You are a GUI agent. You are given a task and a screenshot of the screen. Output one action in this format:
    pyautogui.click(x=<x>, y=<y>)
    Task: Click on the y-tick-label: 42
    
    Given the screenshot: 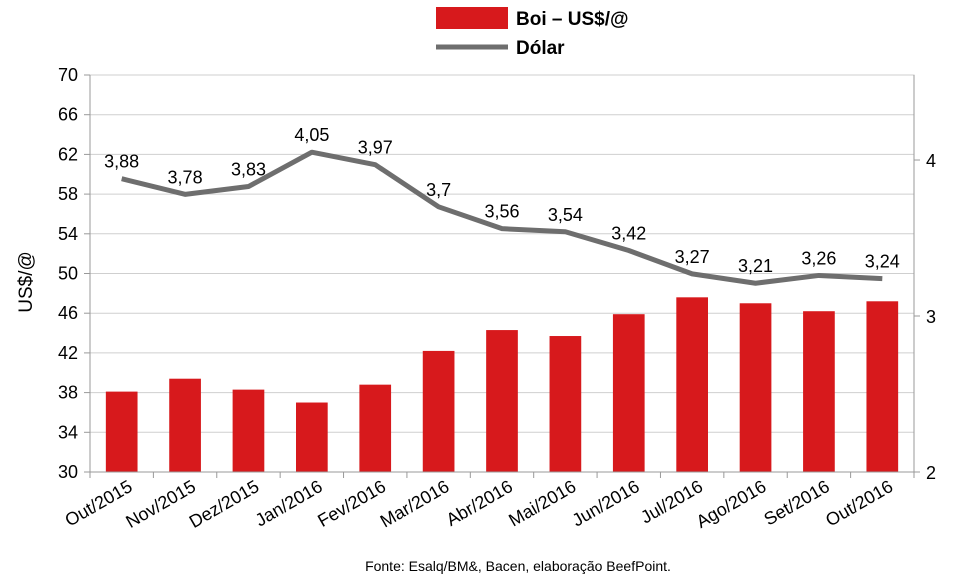 What is the action you would take?
    pyautogui.click(x=68, y=353)
    